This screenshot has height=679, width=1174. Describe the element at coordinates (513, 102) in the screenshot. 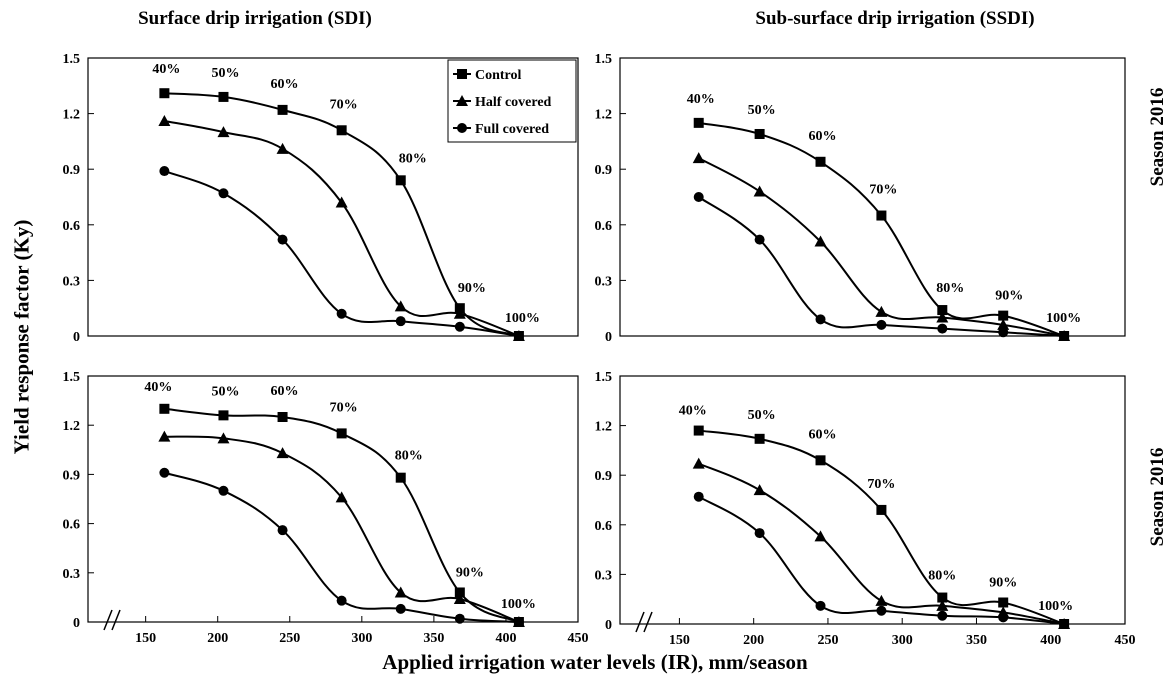

I see `legend-label: Half covered` at that location.